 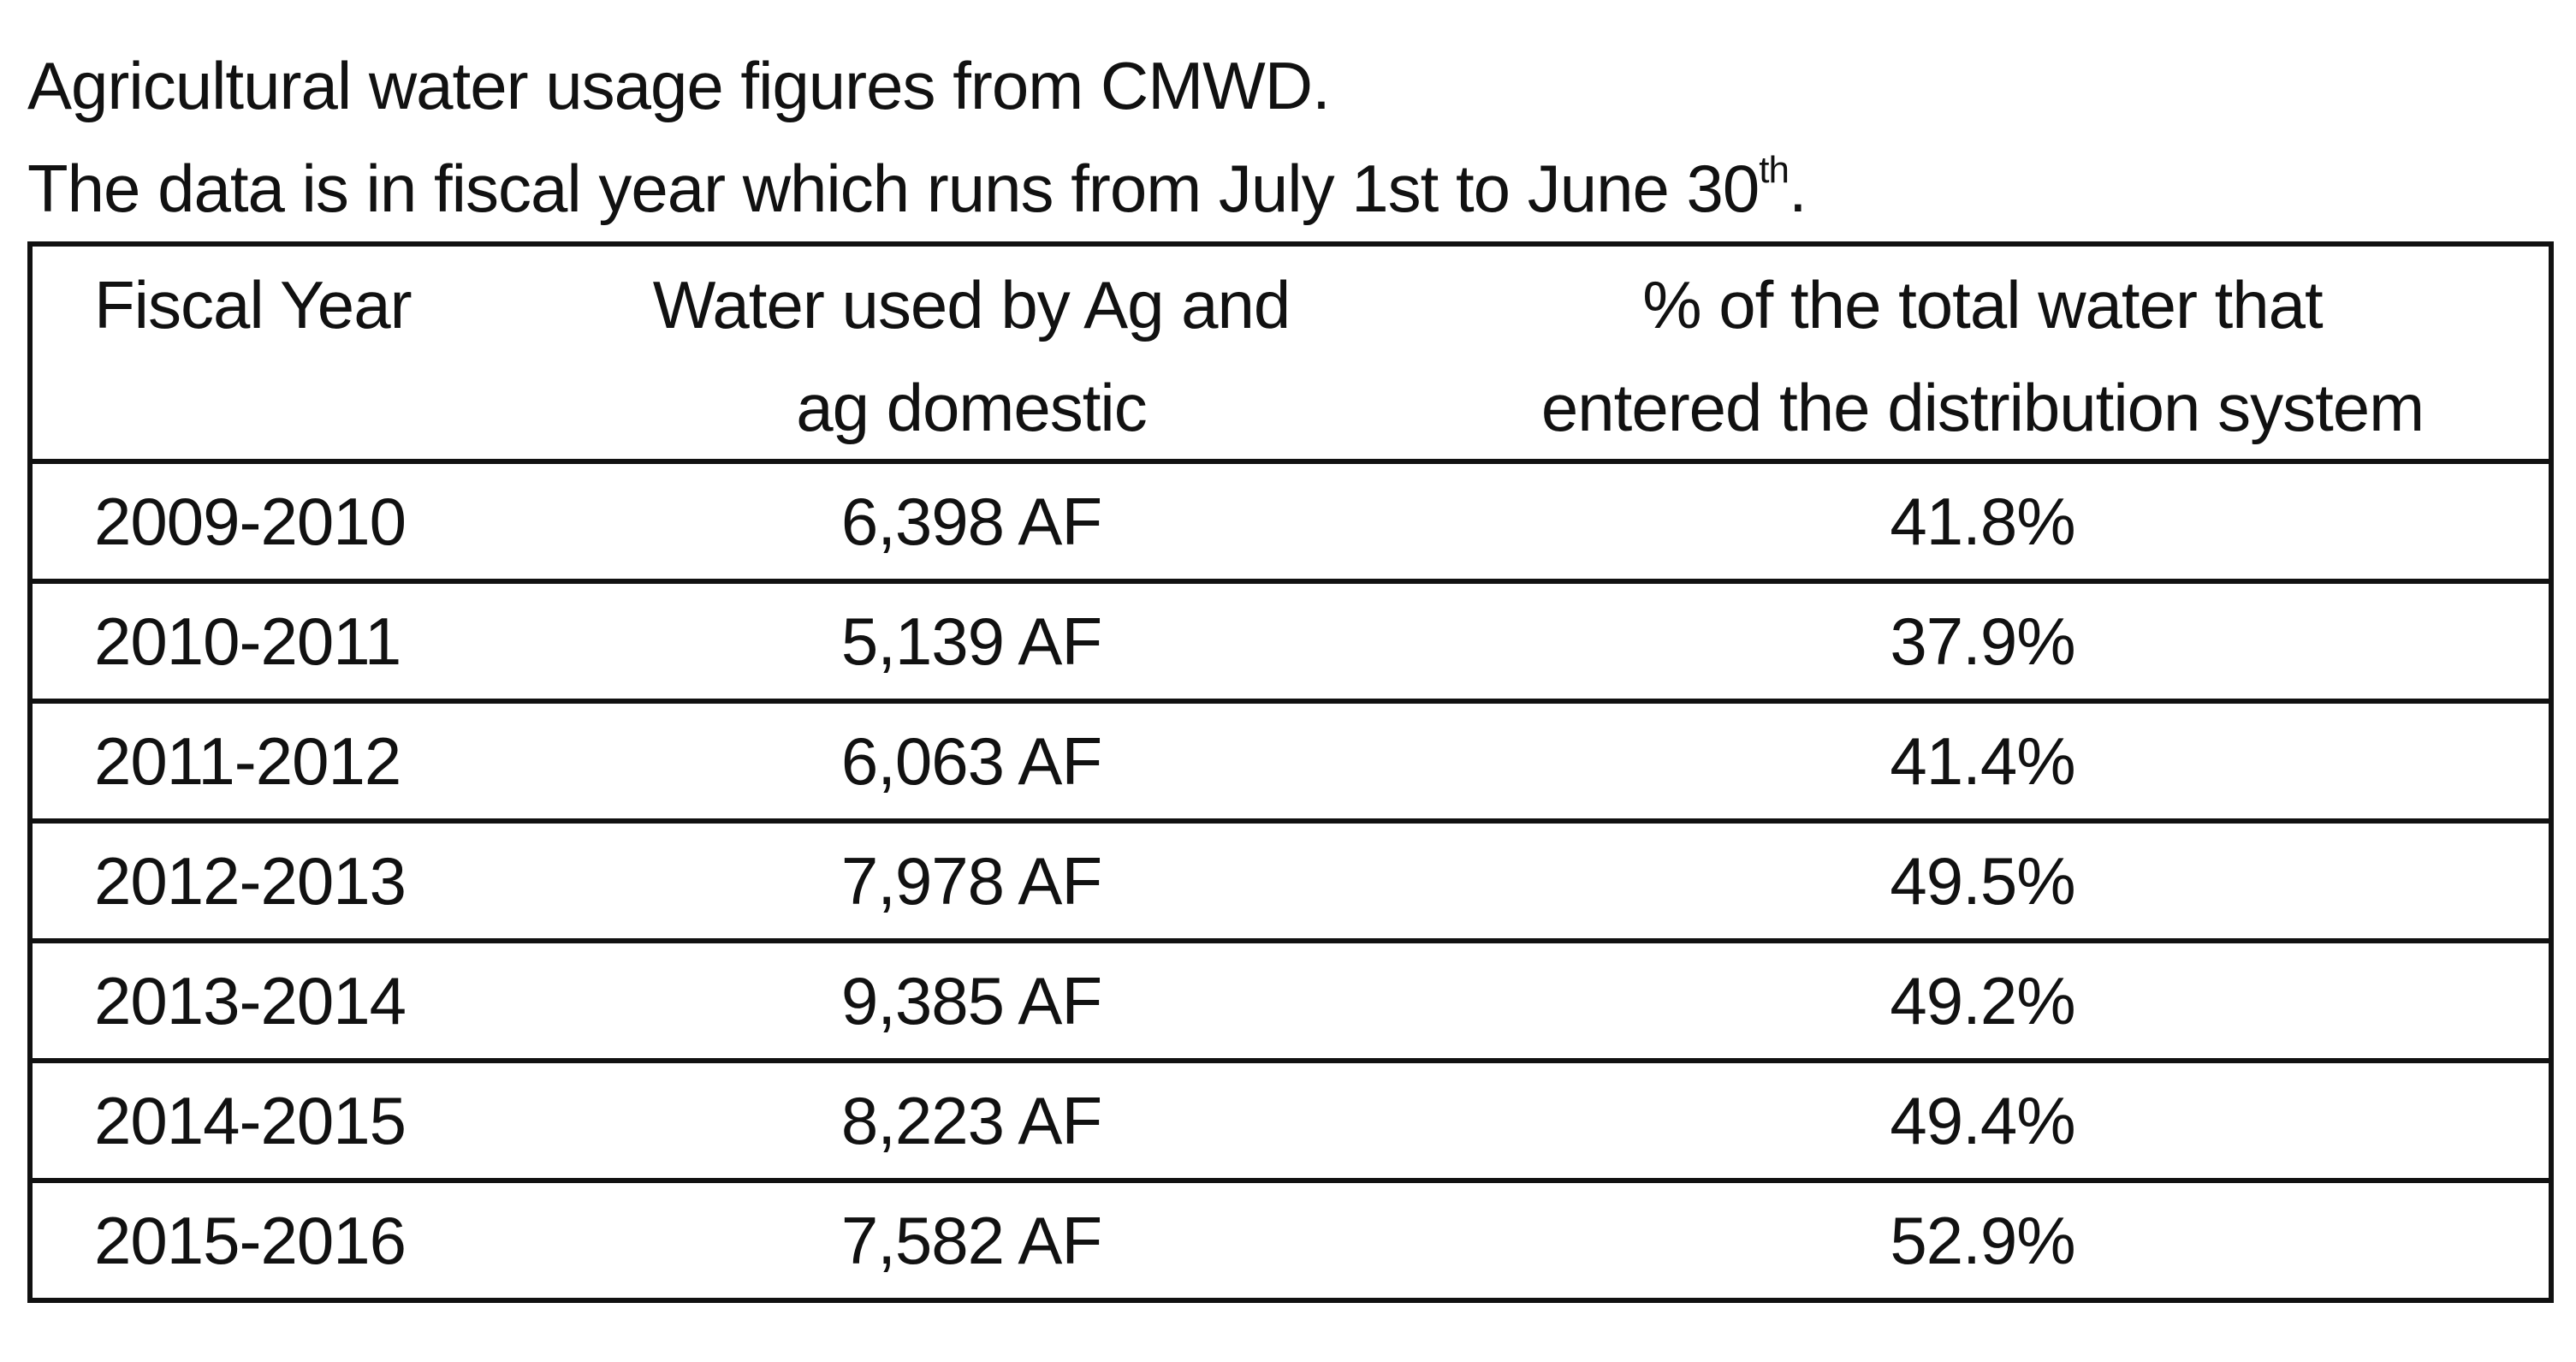 What do you see at coordinates (971, 353) in the screenshot?
I see `header-water-used: Water used by Ag and ag domestic` at bounding box center [971, 353].